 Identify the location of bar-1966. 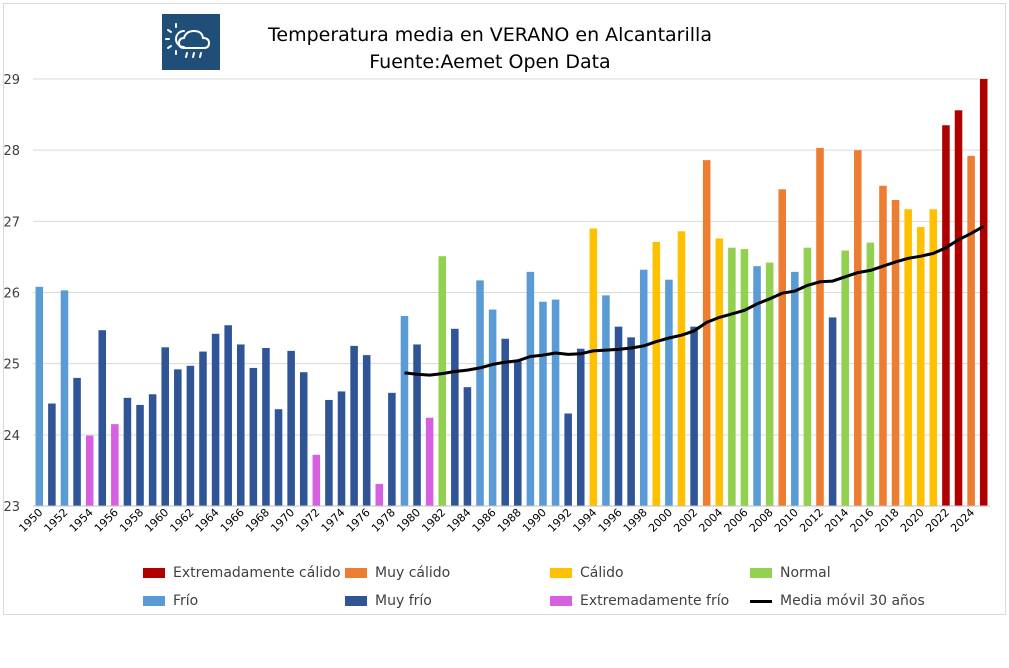
(240, 425).